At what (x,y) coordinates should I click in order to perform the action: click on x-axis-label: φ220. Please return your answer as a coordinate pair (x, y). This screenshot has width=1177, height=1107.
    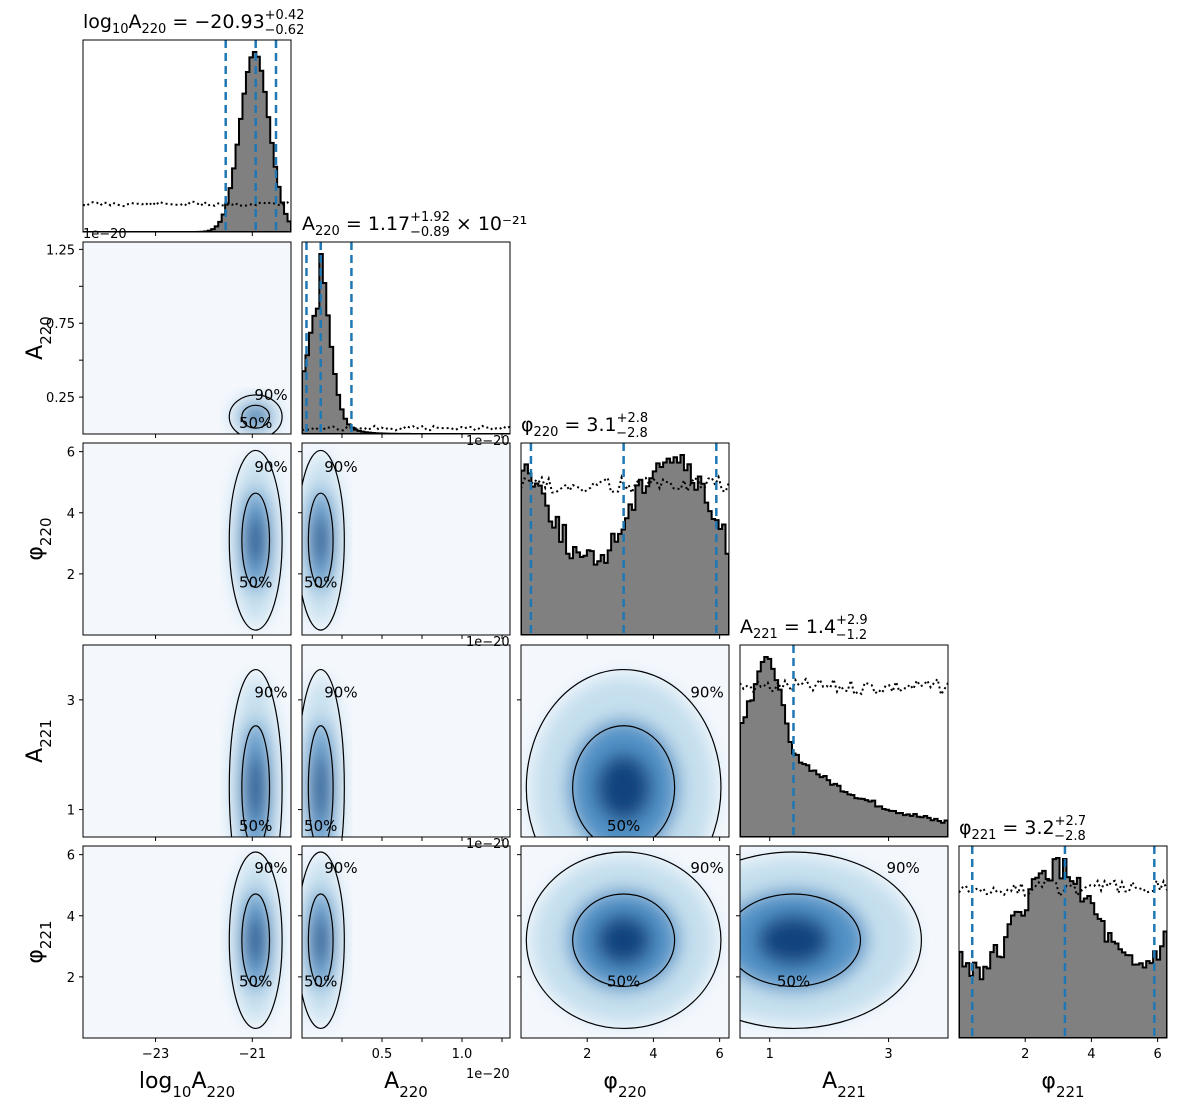
    Looking at the image, I should click on (624, 1085).